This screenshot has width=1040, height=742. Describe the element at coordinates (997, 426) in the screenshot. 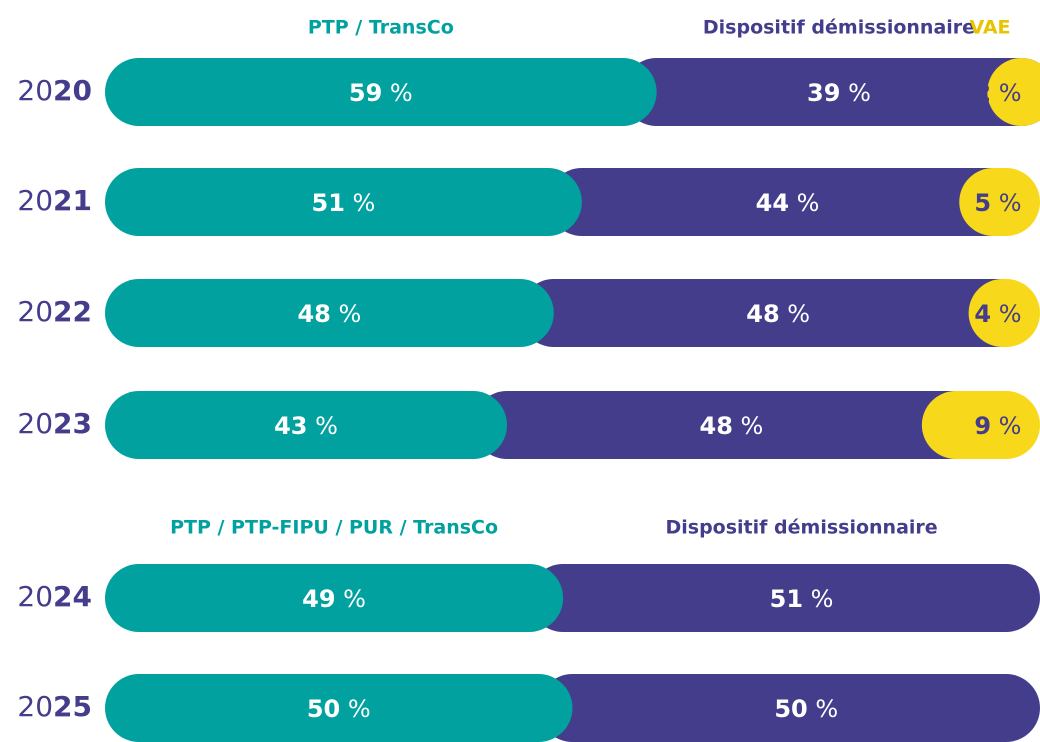

I see `value-label: 9 %` at that location.